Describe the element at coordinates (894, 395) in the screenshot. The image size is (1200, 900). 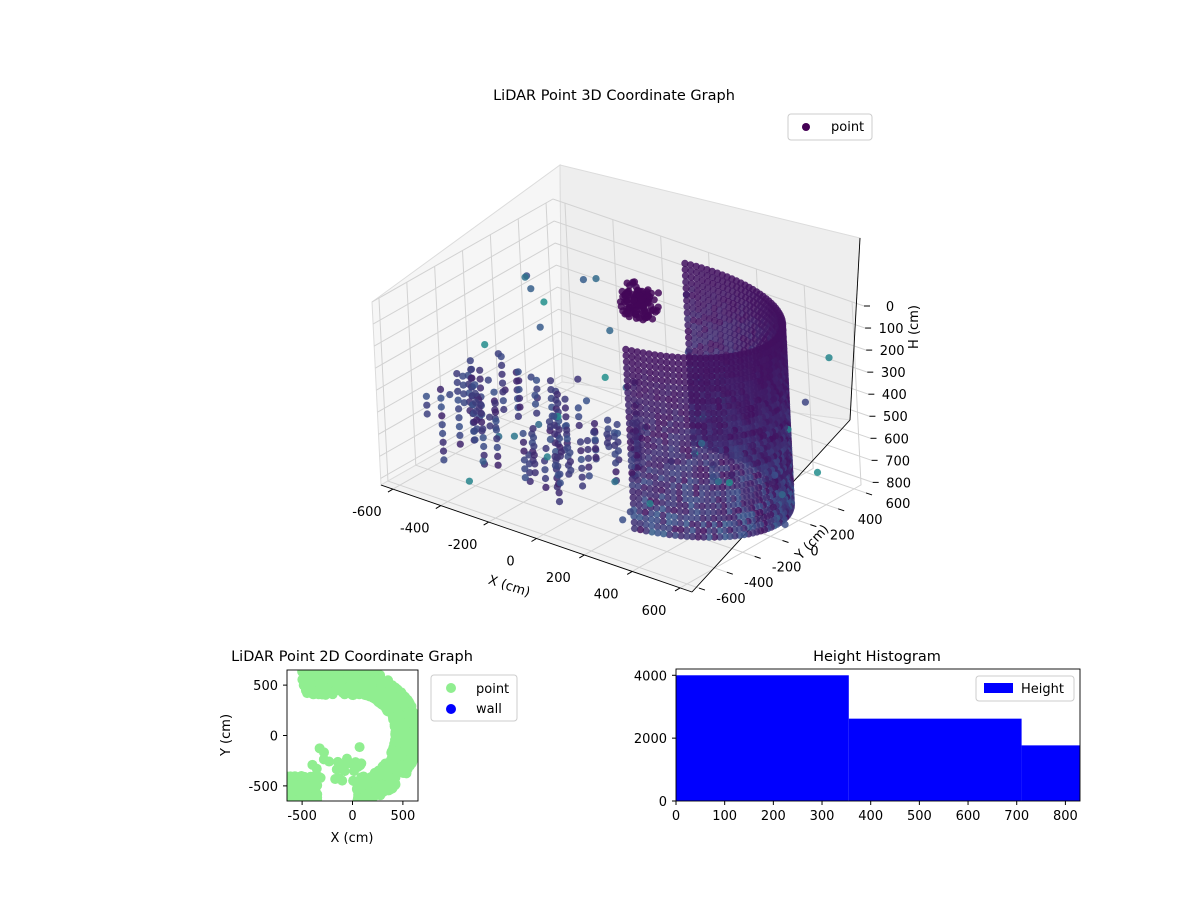
I see `z-tick-label-3d: 400` at that location.